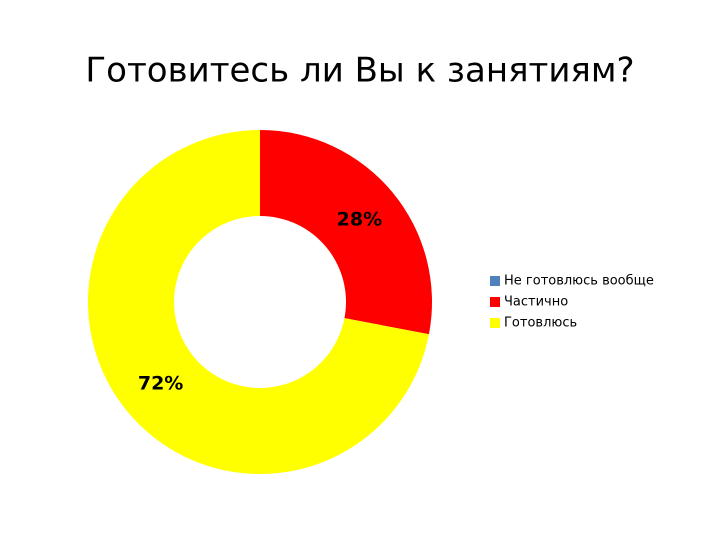  I want to click on data-label: 72%, so click(160, 384).